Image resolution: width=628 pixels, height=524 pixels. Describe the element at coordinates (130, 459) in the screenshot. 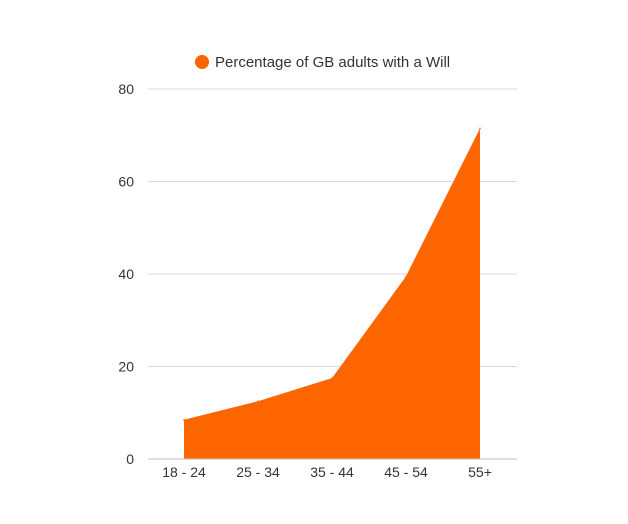

I see `y-tick-label-0: 0` at that location.